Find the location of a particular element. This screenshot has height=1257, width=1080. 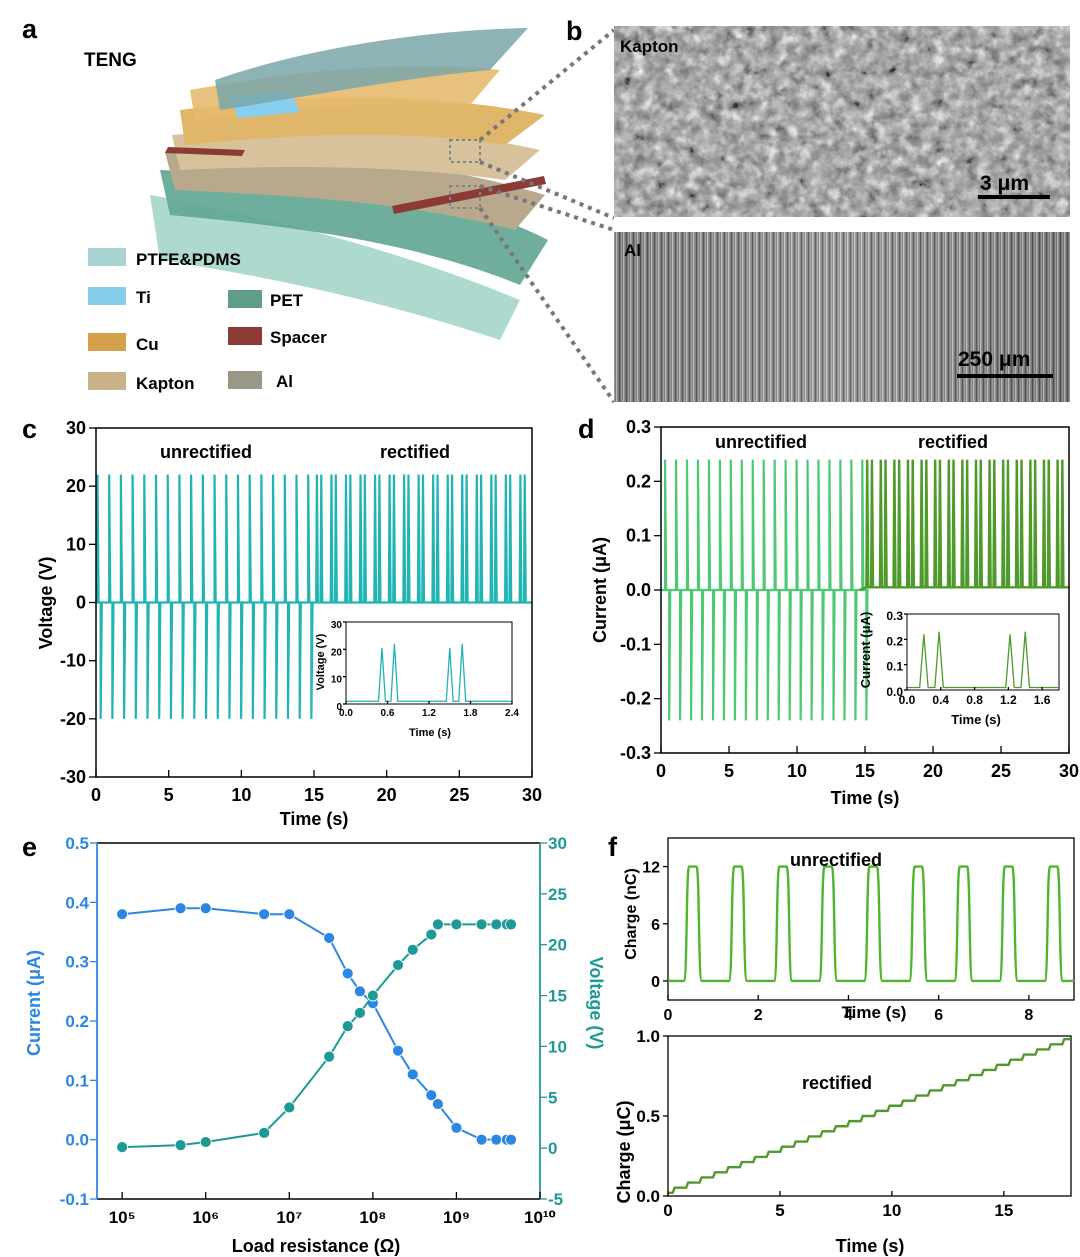

sem-image-kapton: Kapton 3 μm is located at coordinates (842, 121).